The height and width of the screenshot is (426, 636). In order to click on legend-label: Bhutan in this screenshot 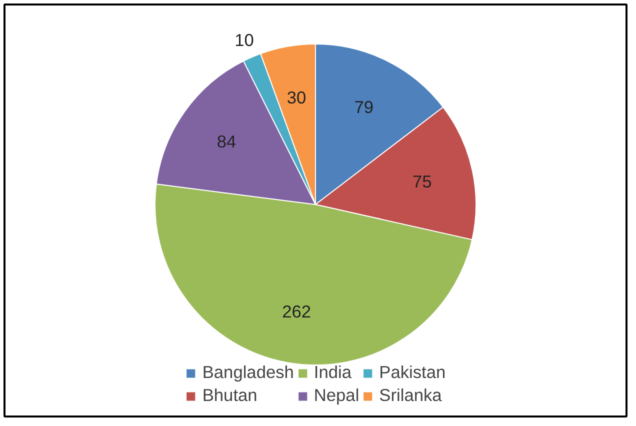, I will do `click(230, 395)`.